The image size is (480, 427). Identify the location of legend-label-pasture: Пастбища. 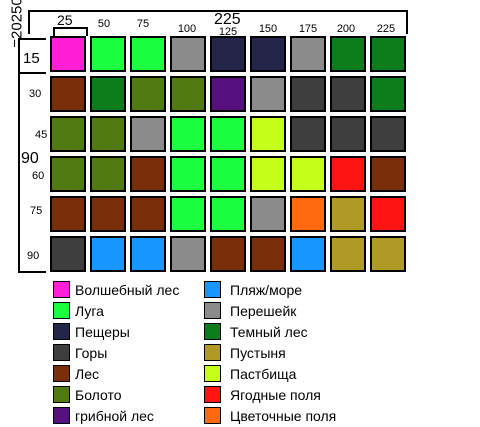
(263, 374).